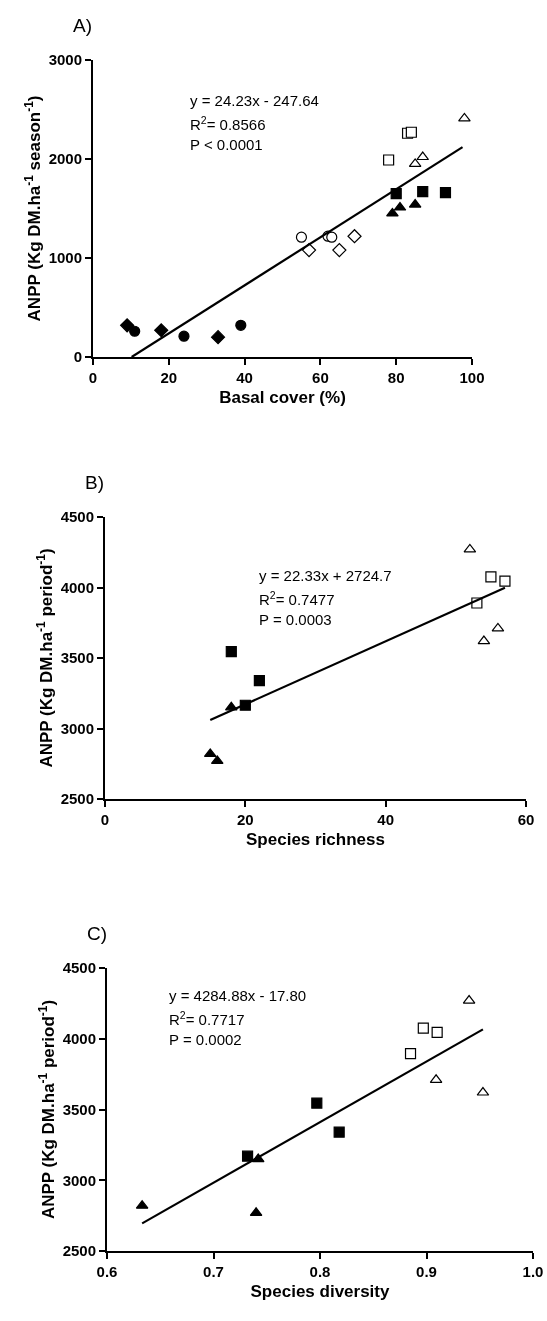 The width and height of the screenshot is (547, 1321). I want to click on annotation: P = 0.0003, so click(295, 619).